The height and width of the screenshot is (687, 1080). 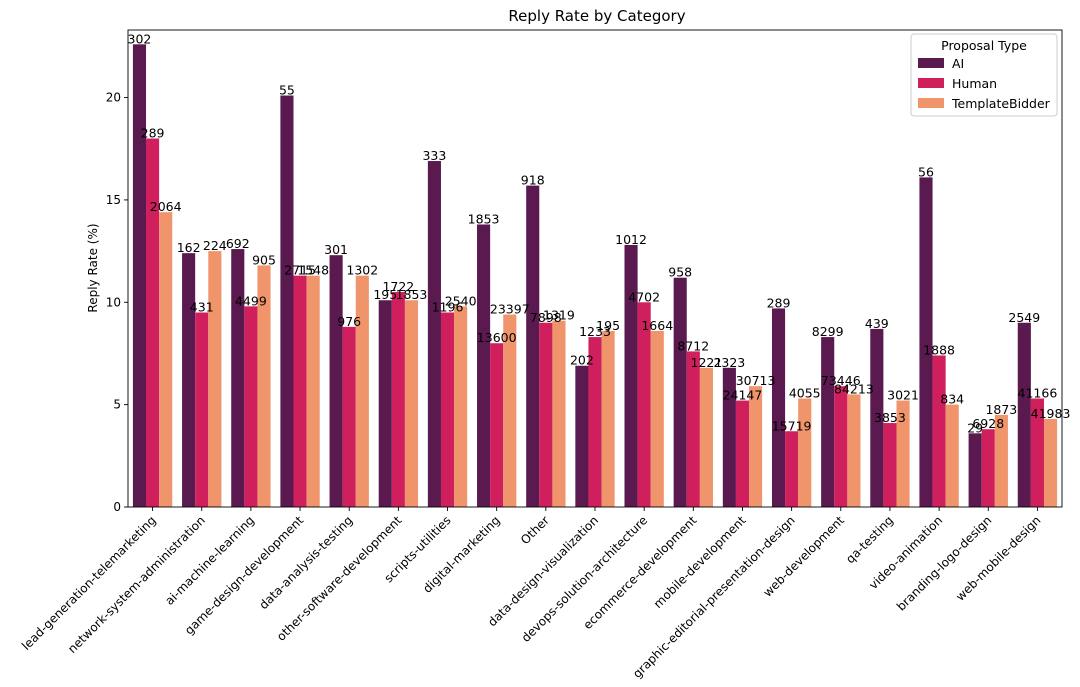 I want to click on bar-label-human-16: 1888, so click(x=939, y=350).